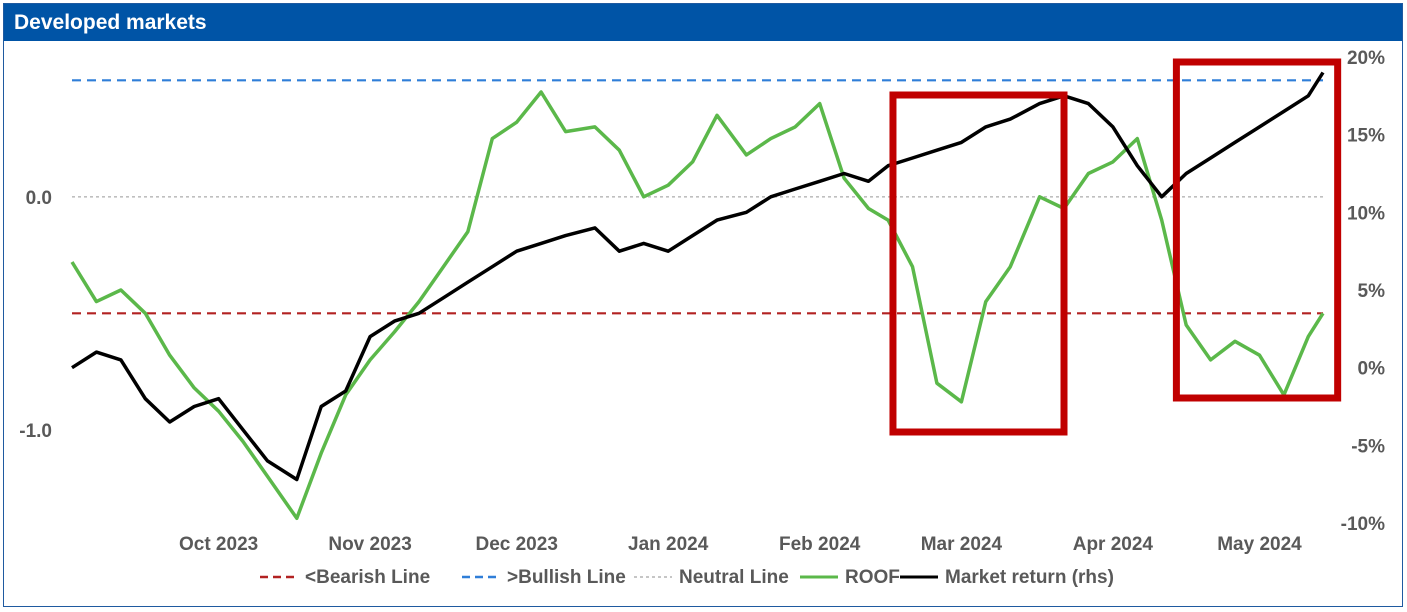 This screenshot has width=1407, height=612. Describe the element at coordinates (1372, 291) in the screenshot. I see `right-axis-tick-label: 5%` at that location.